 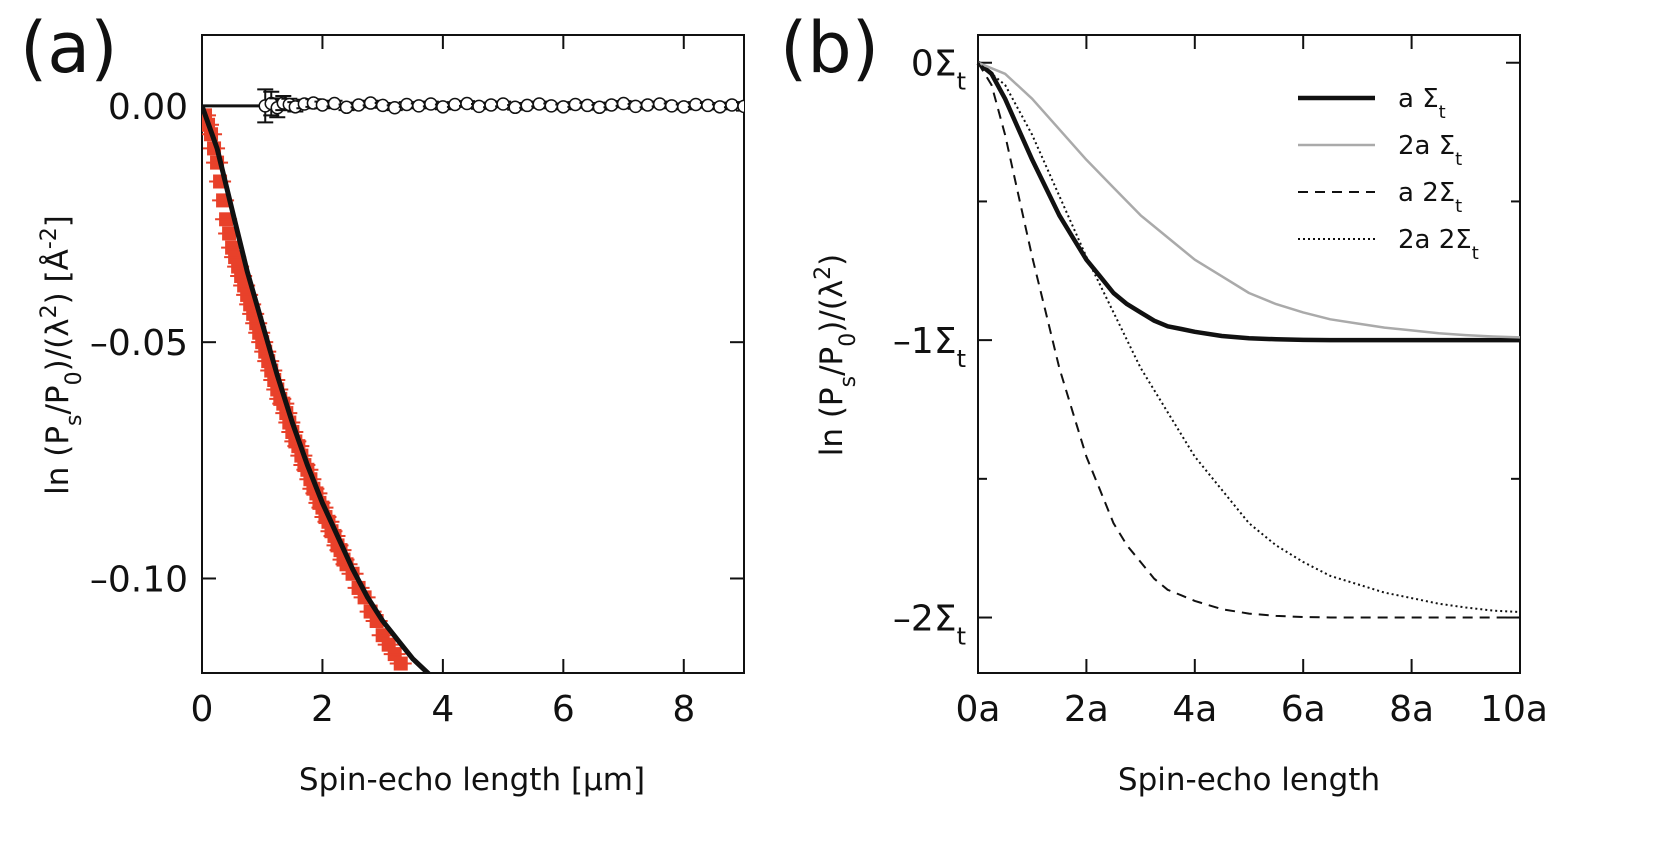 I want to click on x-tick-label: 0a, so click(x=978, y=709).